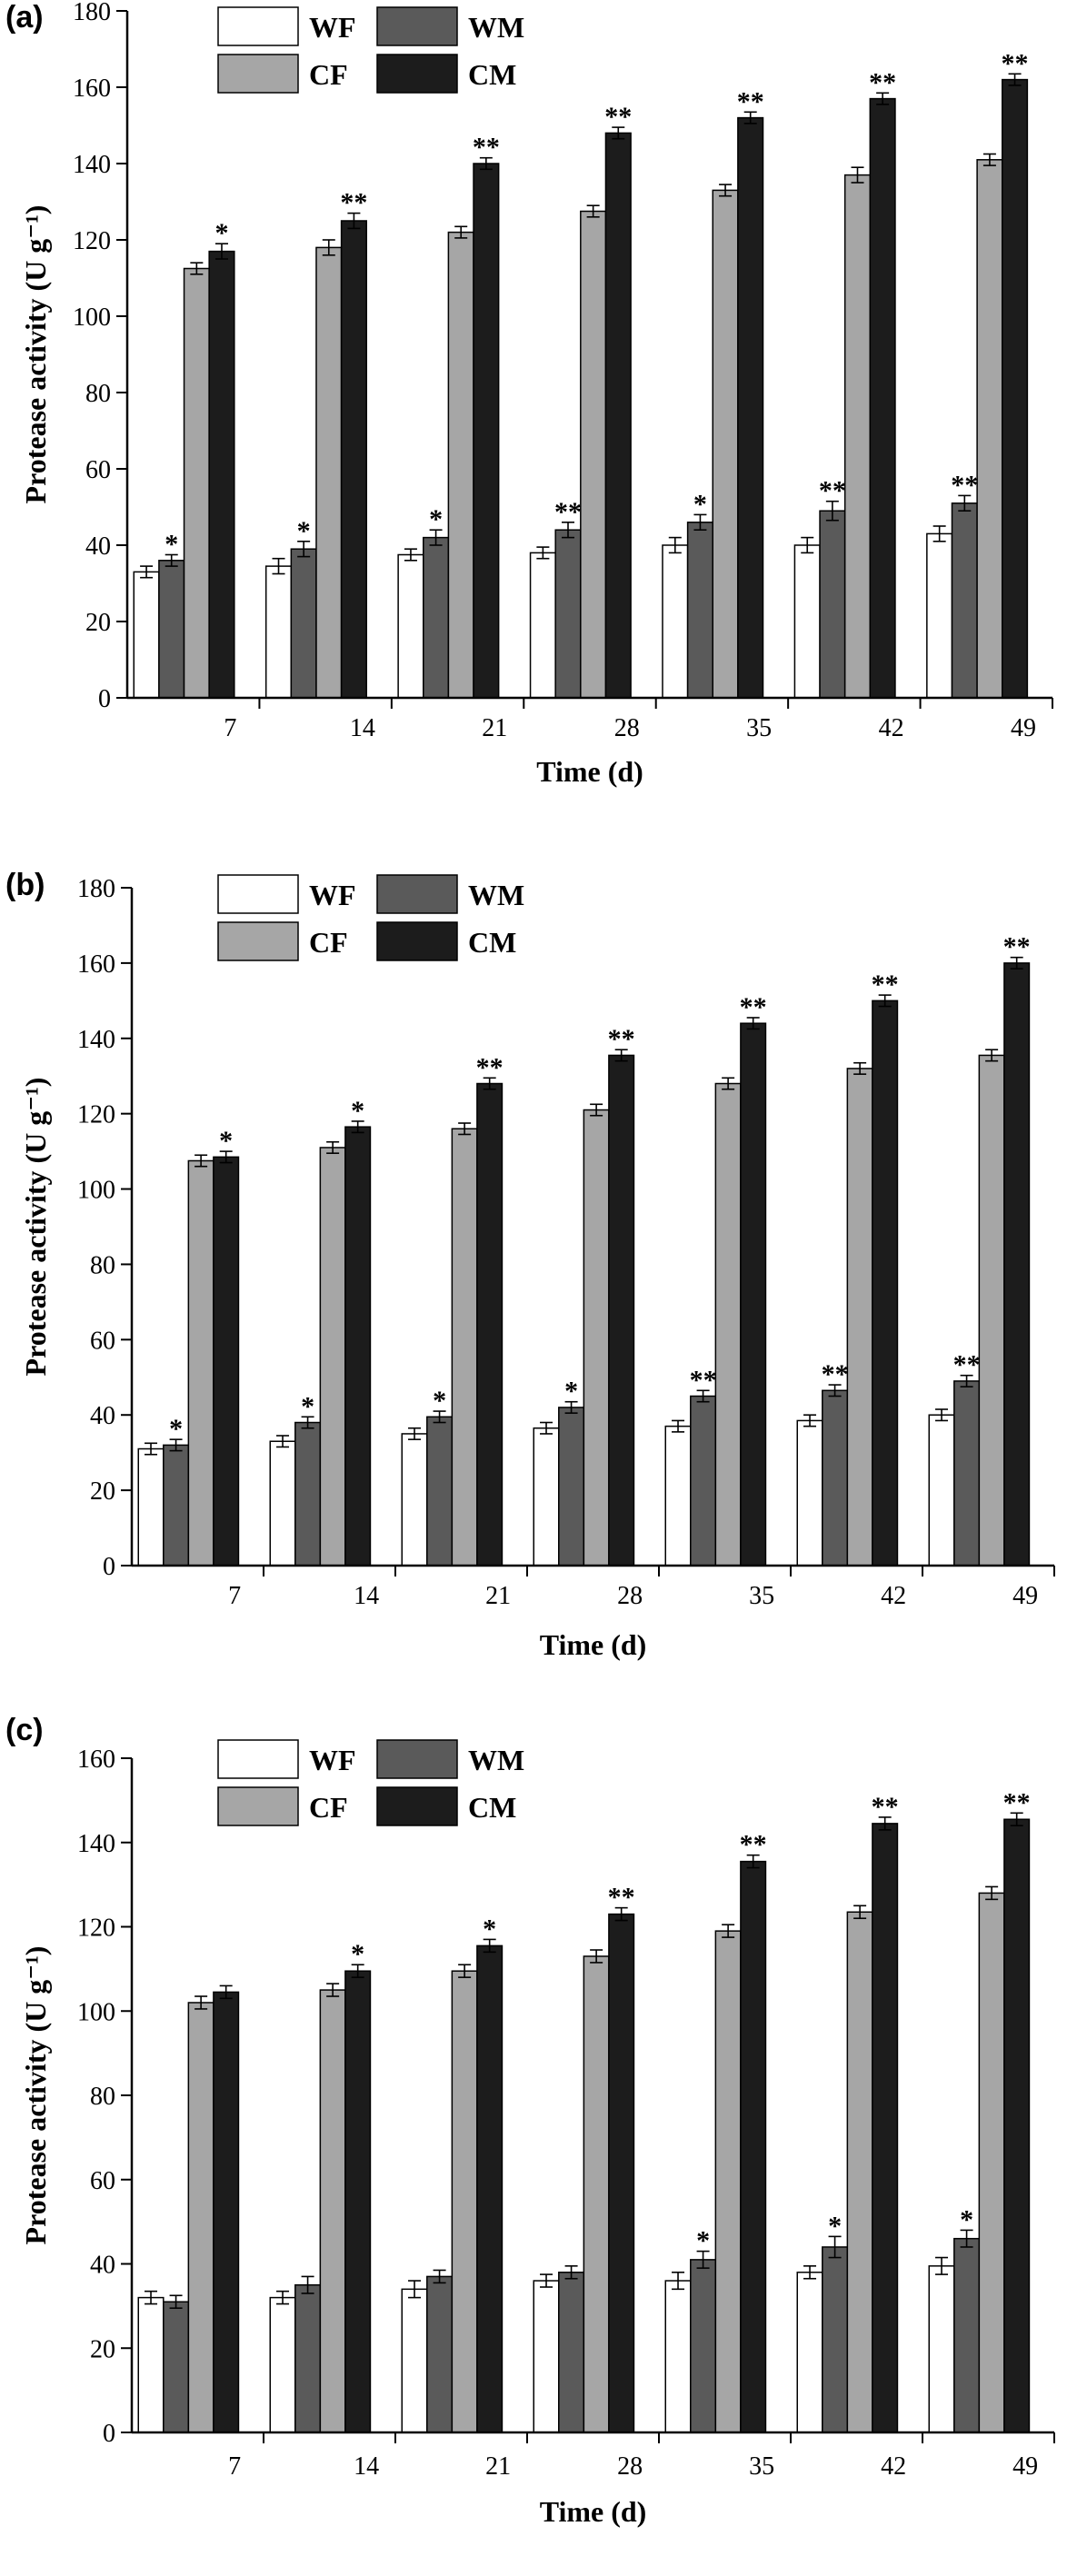  What do you see at coordinates (102, 2349) in the screenshot?
I see `y-tick-label: 20` at bounding box center [102, 2349].